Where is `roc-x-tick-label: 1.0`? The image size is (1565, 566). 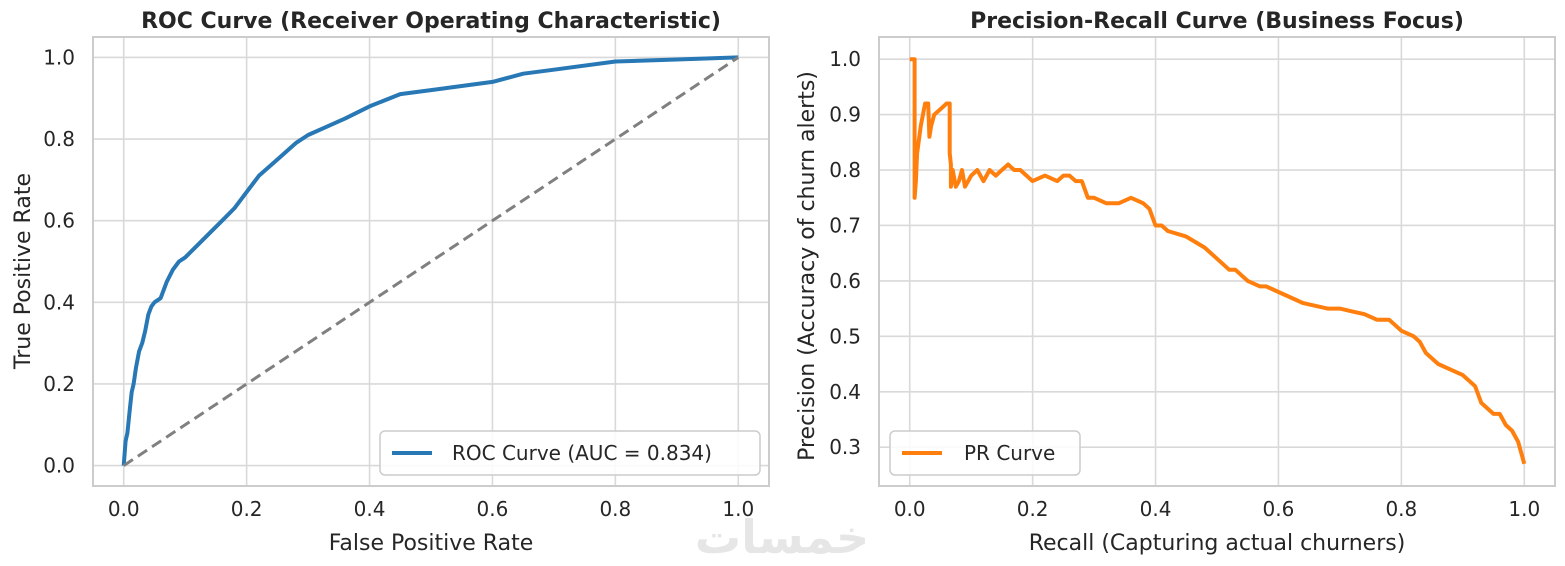
roc-x-tick-label: 1.0 is located at coordinates (738, 509).